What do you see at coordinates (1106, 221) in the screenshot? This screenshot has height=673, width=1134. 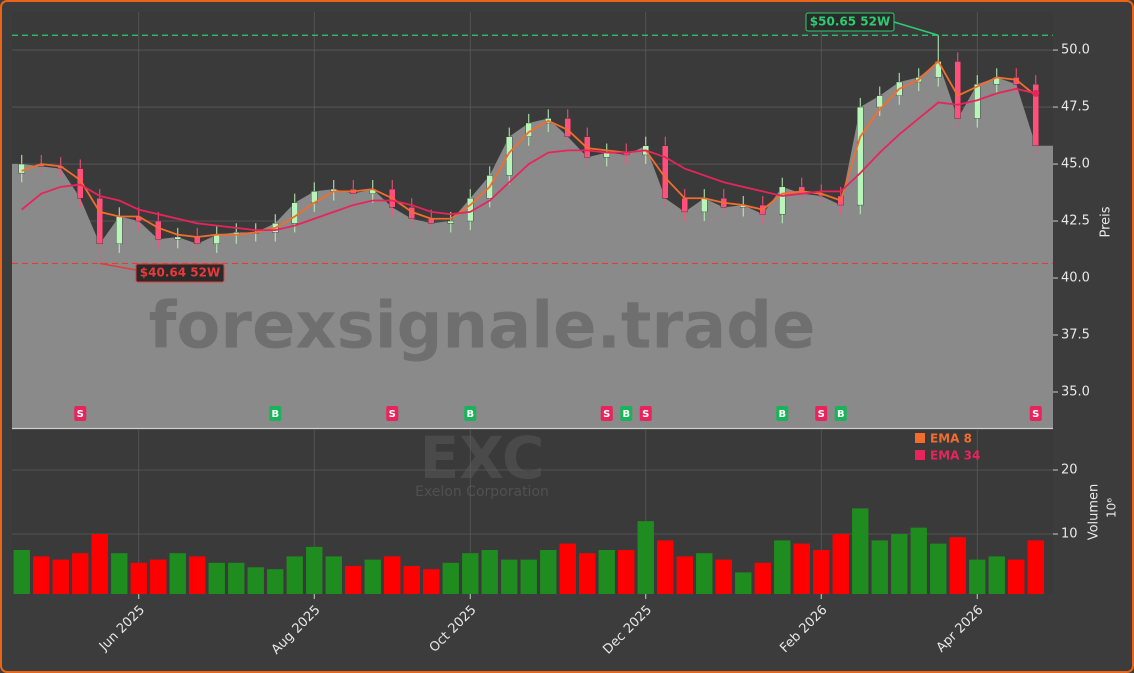 I see `y-axis-label: Preis` at bounding box center [1106, 221].